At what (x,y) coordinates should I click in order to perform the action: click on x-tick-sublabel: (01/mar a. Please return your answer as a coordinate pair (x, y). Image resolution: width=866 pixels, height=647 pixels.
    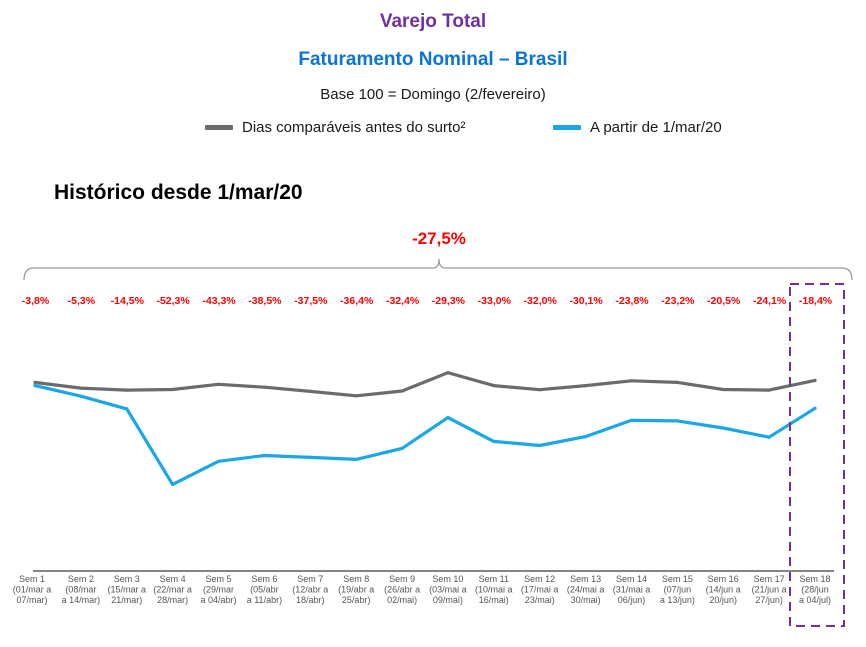
    Looking at the image, I should click on (32, 590).